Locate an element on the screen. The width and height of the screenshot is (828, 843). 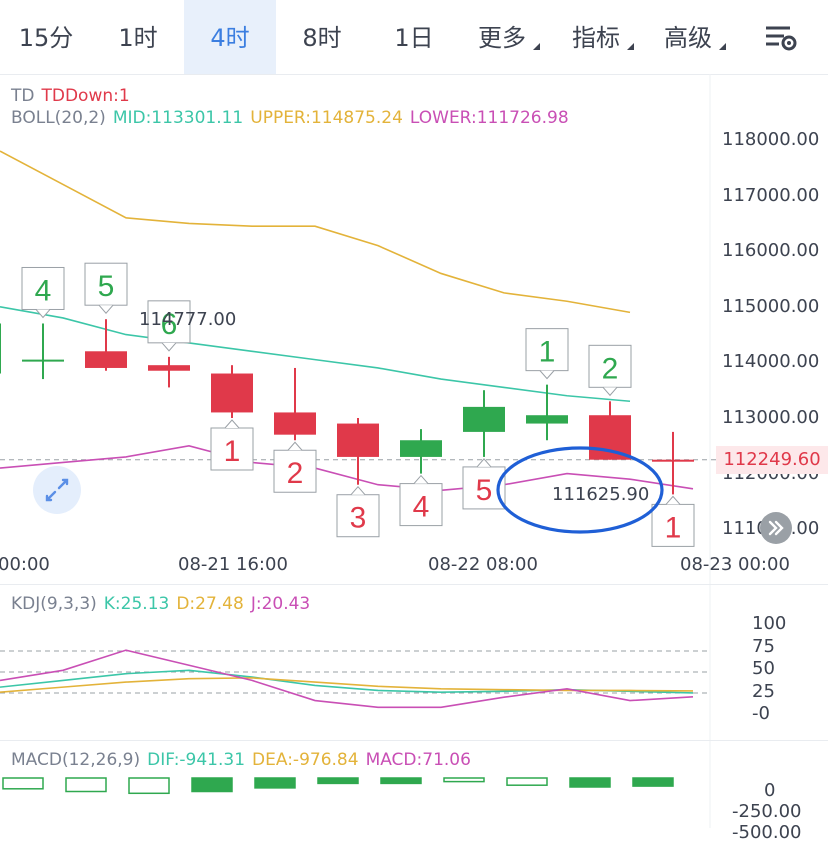
tab-label: 1时 is located at coordinates (138, 38).